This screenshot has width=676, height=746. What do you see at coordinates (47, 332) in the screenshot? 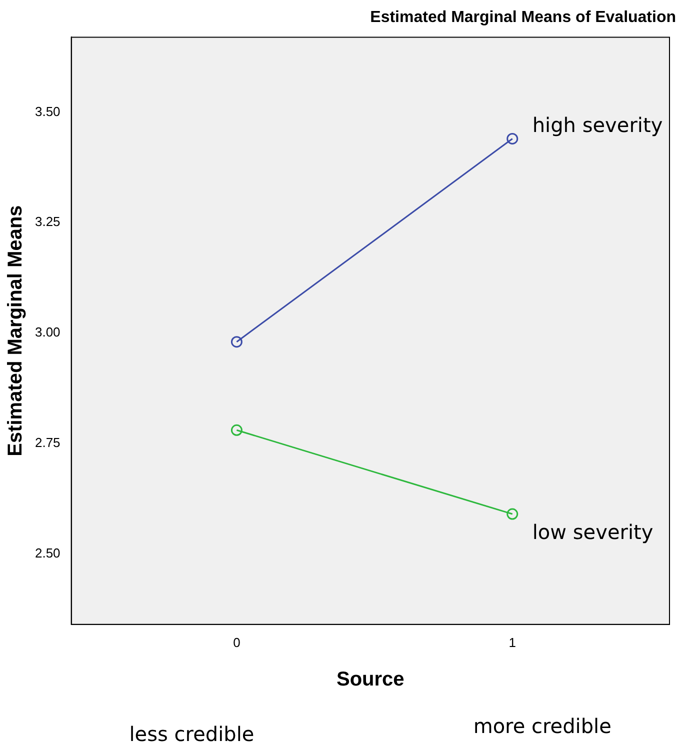
I see `y-tick-label: 3.00` at bounding box center [47, 332].